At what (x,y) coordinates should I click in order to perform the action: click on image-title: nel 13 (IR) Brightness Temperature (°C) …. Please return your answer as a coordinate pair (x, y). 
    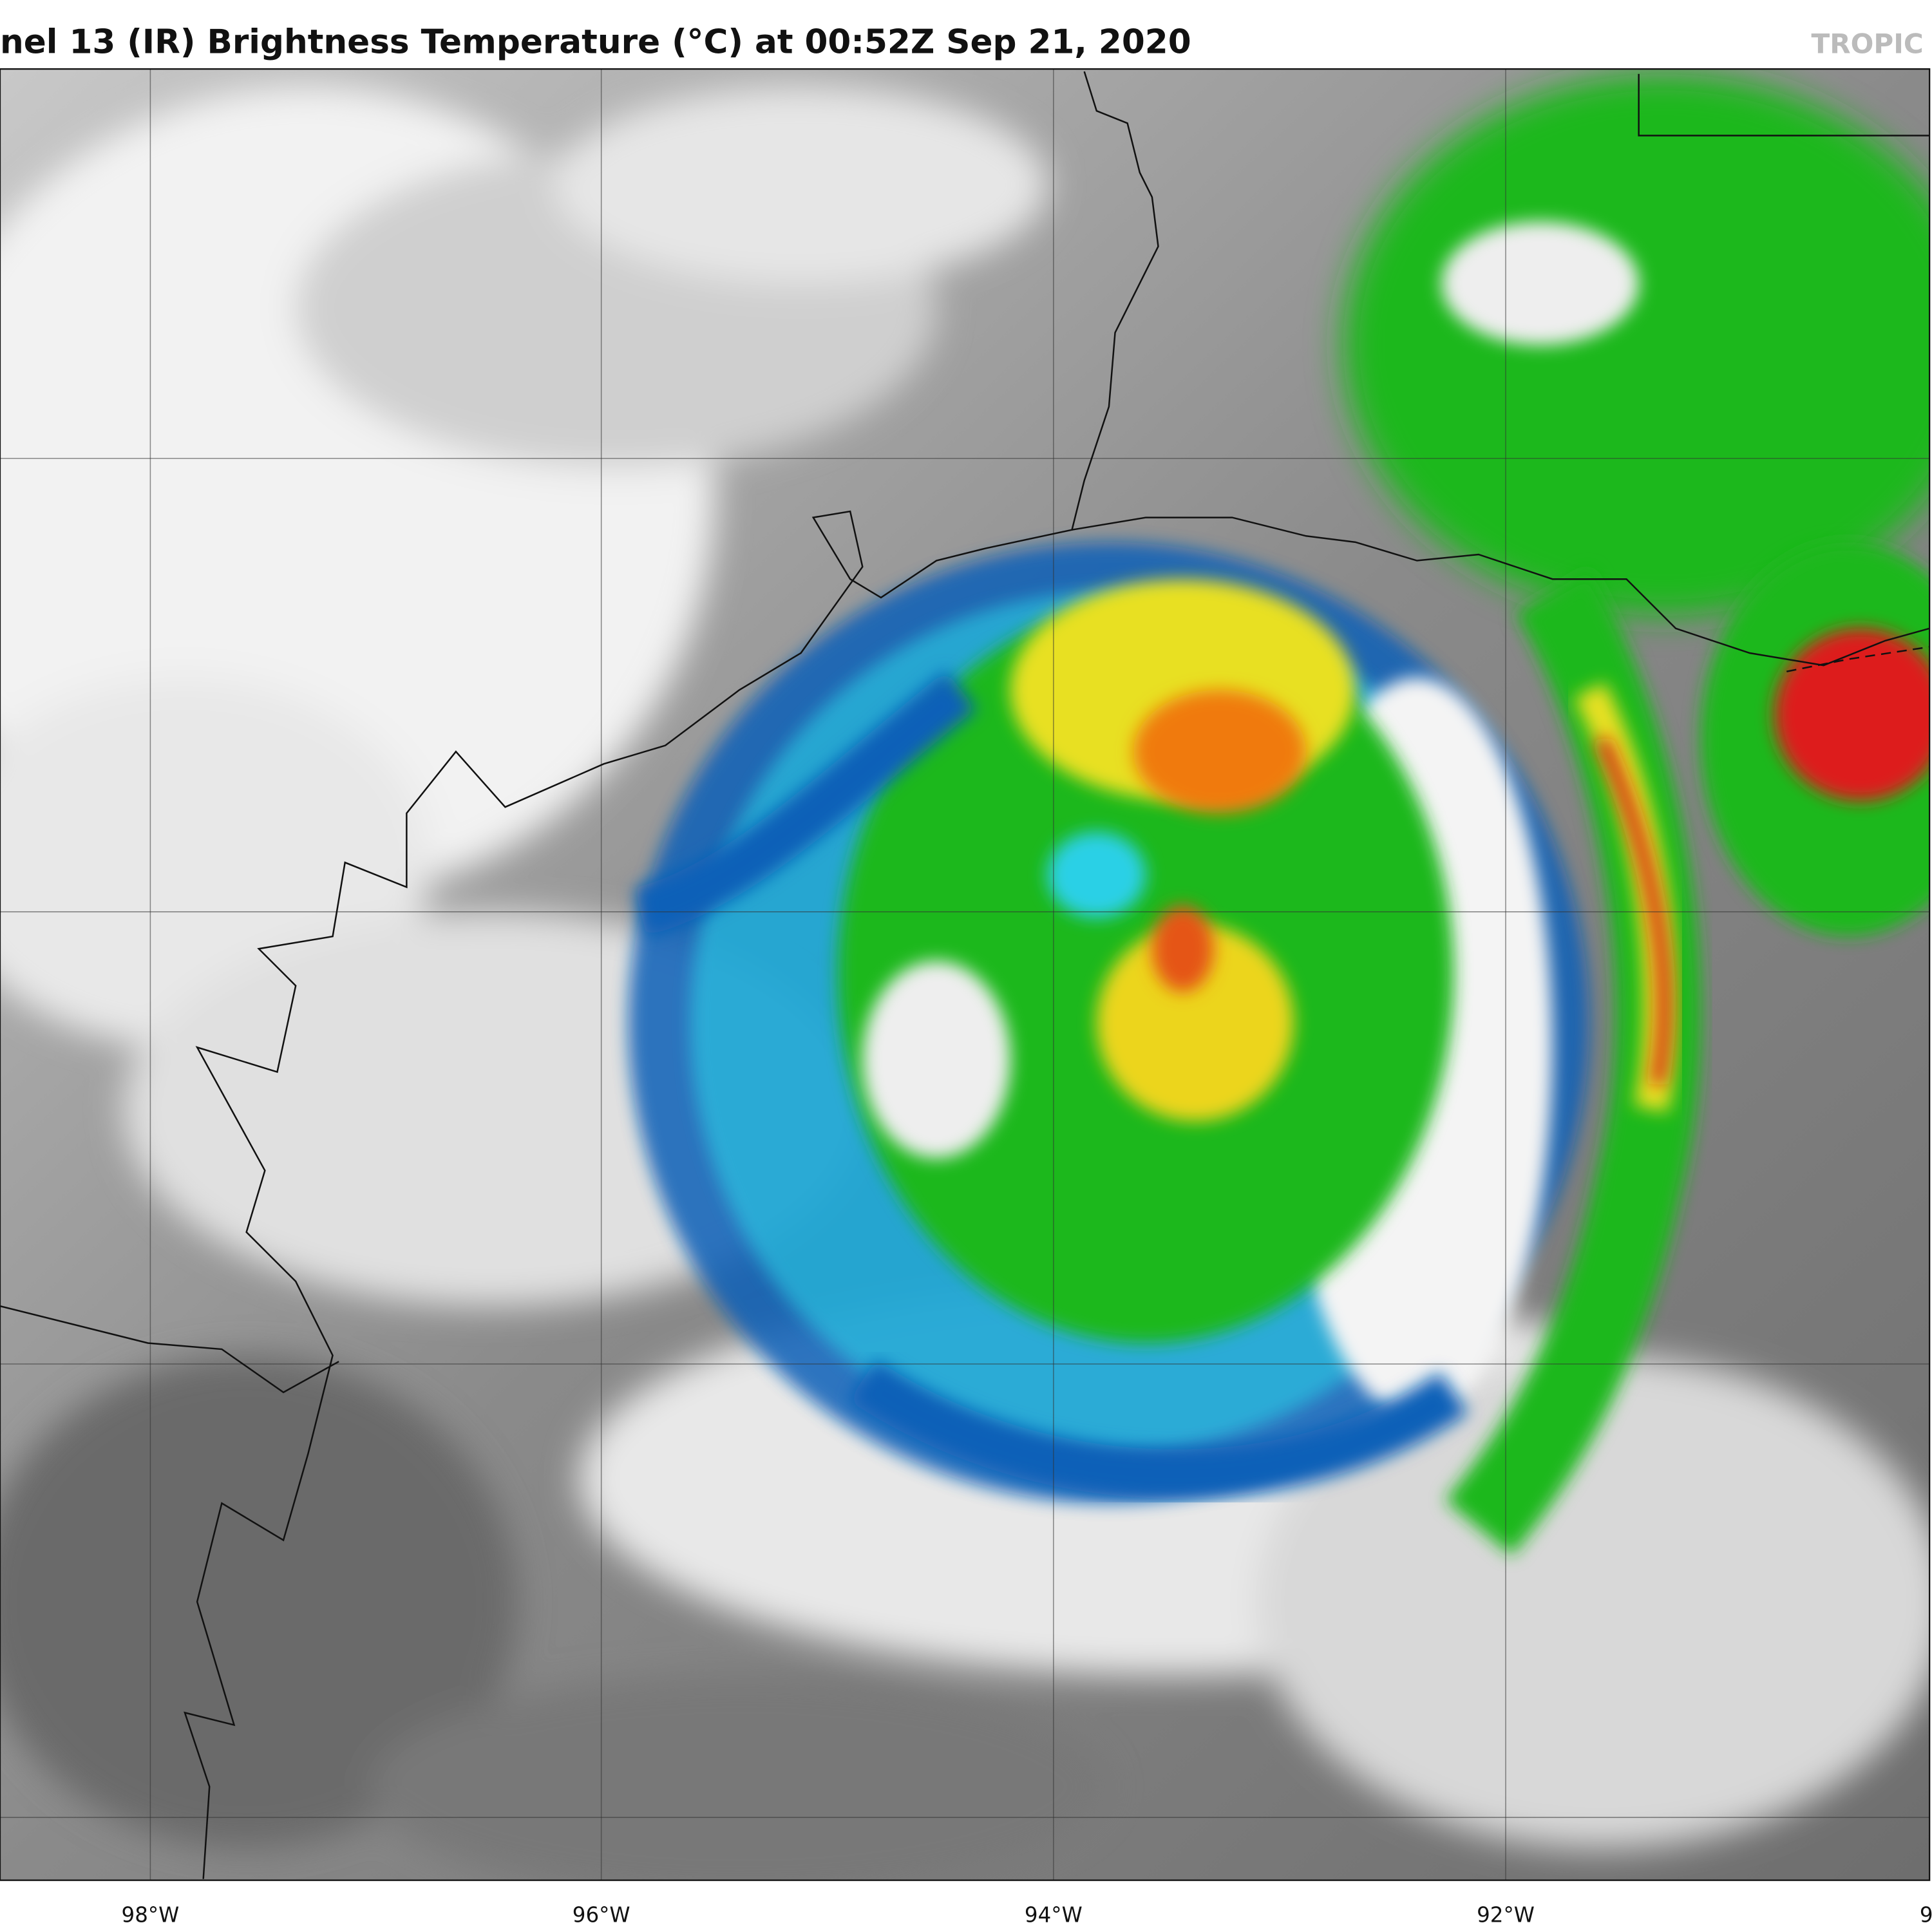
    Looking at the image, I should click on (595, 42).